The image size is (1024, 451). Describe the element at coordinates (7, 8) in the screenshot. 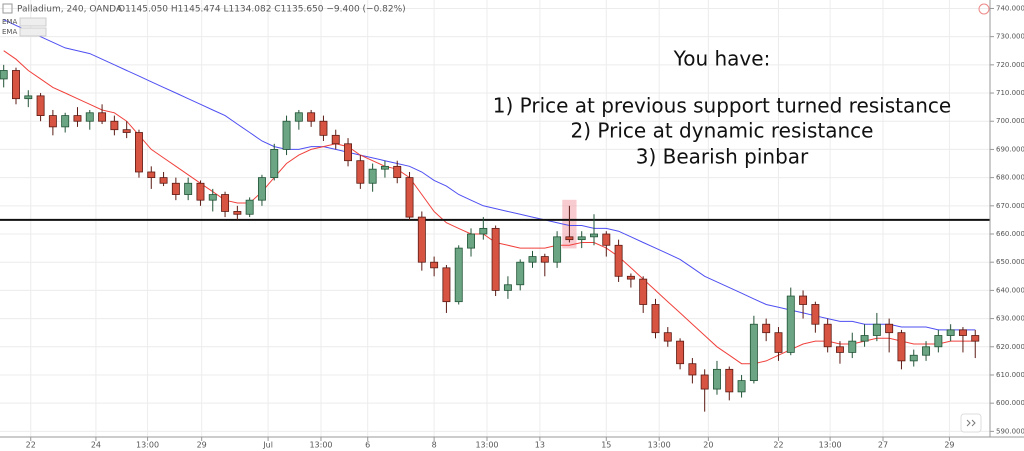

I see `symbol-icon` at that location.